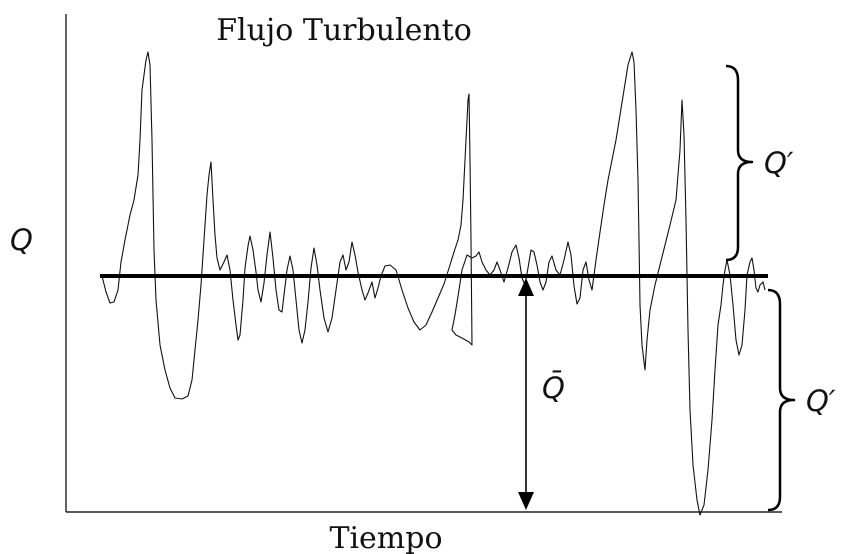 This screenshot has height=554, width=856. Describe the element at coordinates (781, 400) in the screenshot. I see `lower-fluctuation-brace` at that location.